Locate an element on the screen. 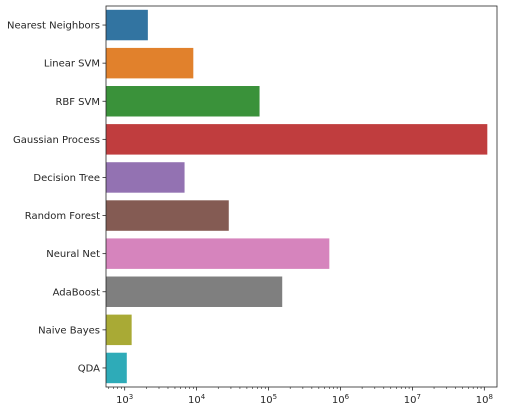 Image resolution: width=505 pixels, height=415 pixels. bar-nearest-neighbors is located at coordinates (127, 25).